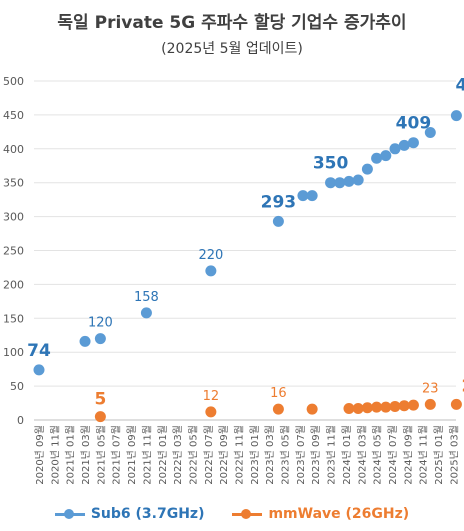  What do you see at coordinates (210, 255) in the screenshot?
I see `sub6-data-label: 220` at bounding box center [210, 255].